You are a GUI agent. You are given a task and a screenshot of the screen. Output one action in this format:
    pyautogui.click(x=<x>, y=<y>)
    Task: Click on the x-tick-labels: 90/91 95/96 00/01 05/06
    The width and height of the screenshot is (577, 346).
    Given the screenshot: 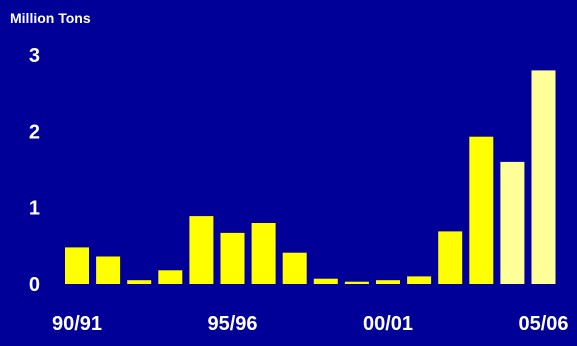 What is the action you would take?
    pyautogui.click(x=310, y=324)
    